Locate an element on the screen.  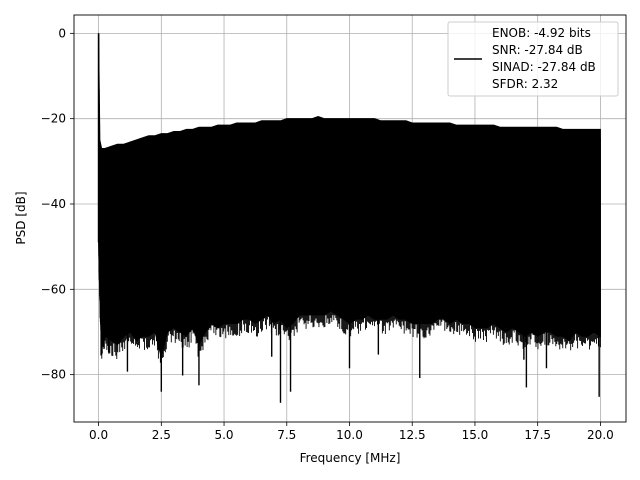
x-tick-label: 15.0 is located at coordinates (475, 435).